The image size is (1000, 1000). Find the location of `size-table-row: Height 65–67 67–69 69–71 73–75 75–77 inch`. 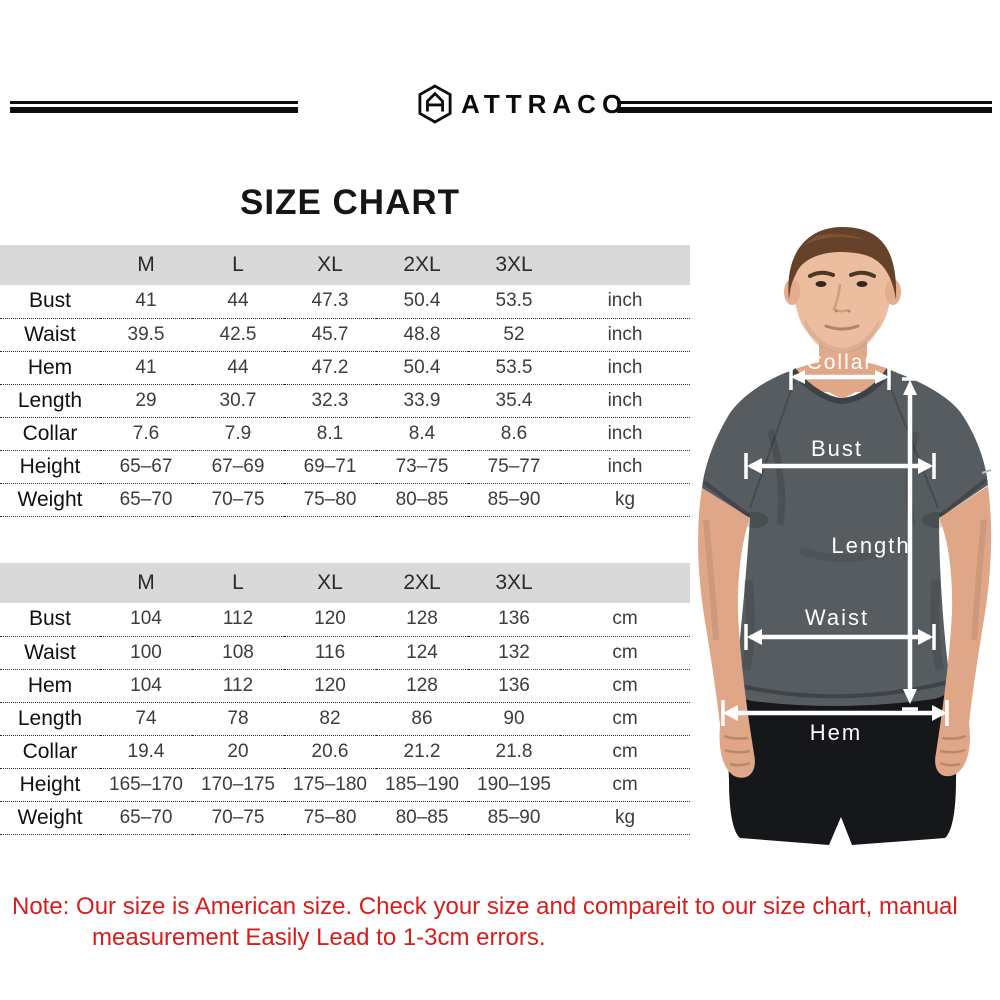

size-table-row: Height 65–67 67–69 69–71 73–75 75–77 inch is located at coordinates (345, 466).